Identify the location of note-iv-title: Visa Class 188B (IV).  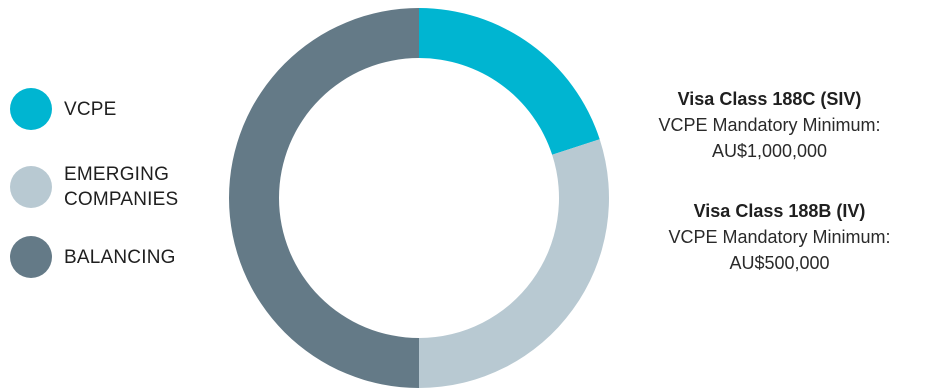
(779, 211).